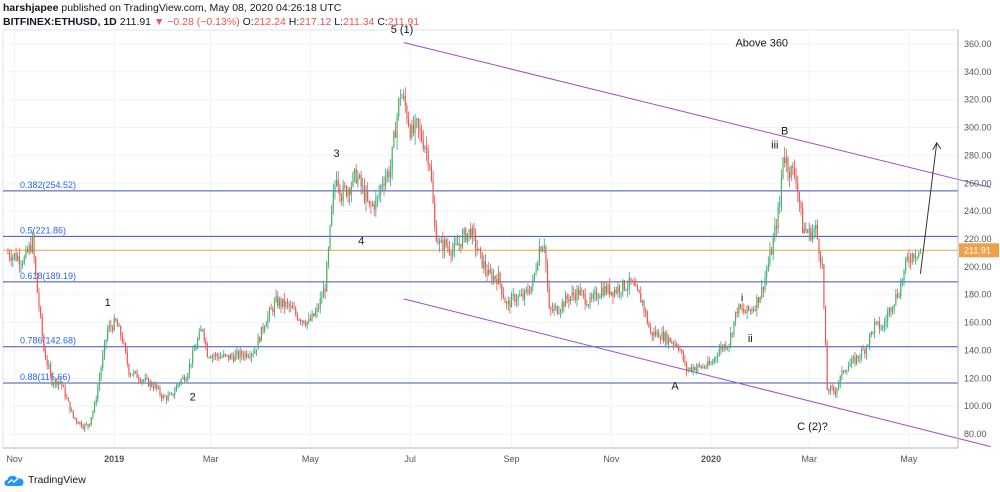  I want to click on wave-label: 5 (1), so click(402, 30).